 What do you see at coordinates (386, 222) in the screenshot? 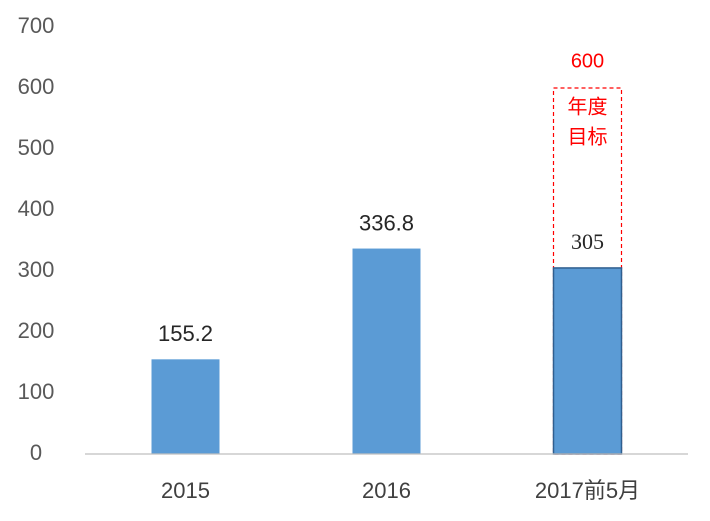
I see `value-label: 336.8` at bounding box center [386, 222].